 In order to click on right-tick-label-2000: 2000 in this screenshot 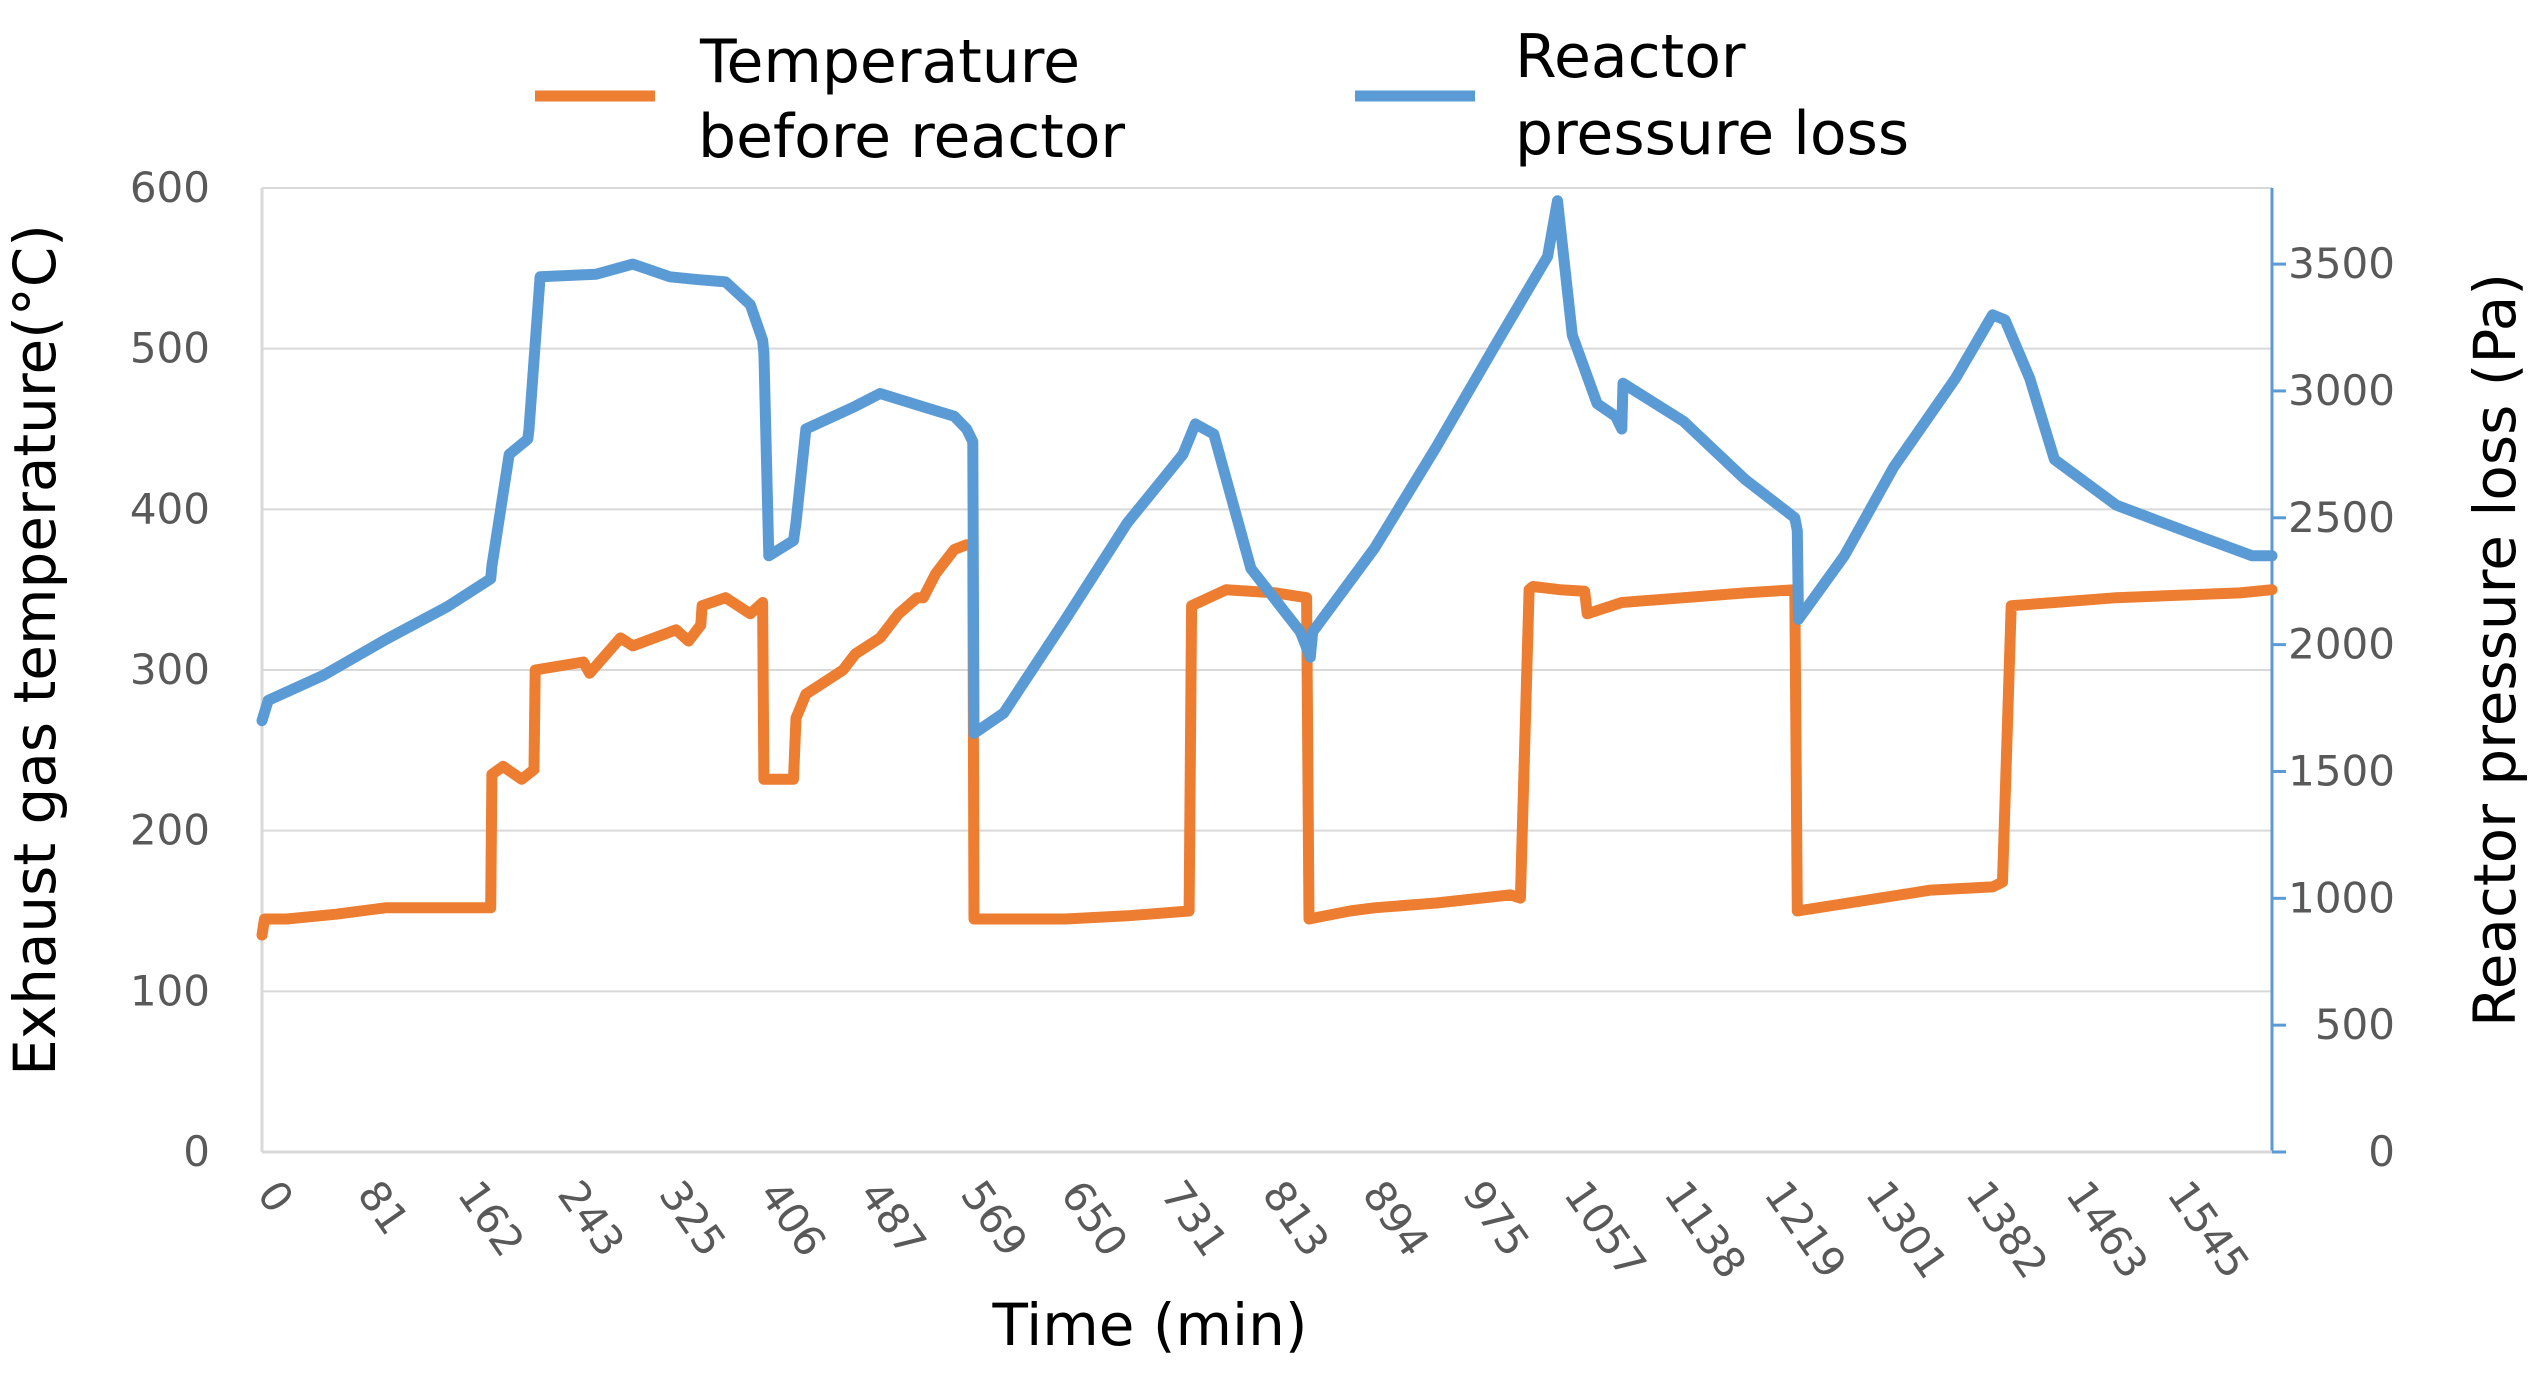, I will do `click(2341, 644)`.